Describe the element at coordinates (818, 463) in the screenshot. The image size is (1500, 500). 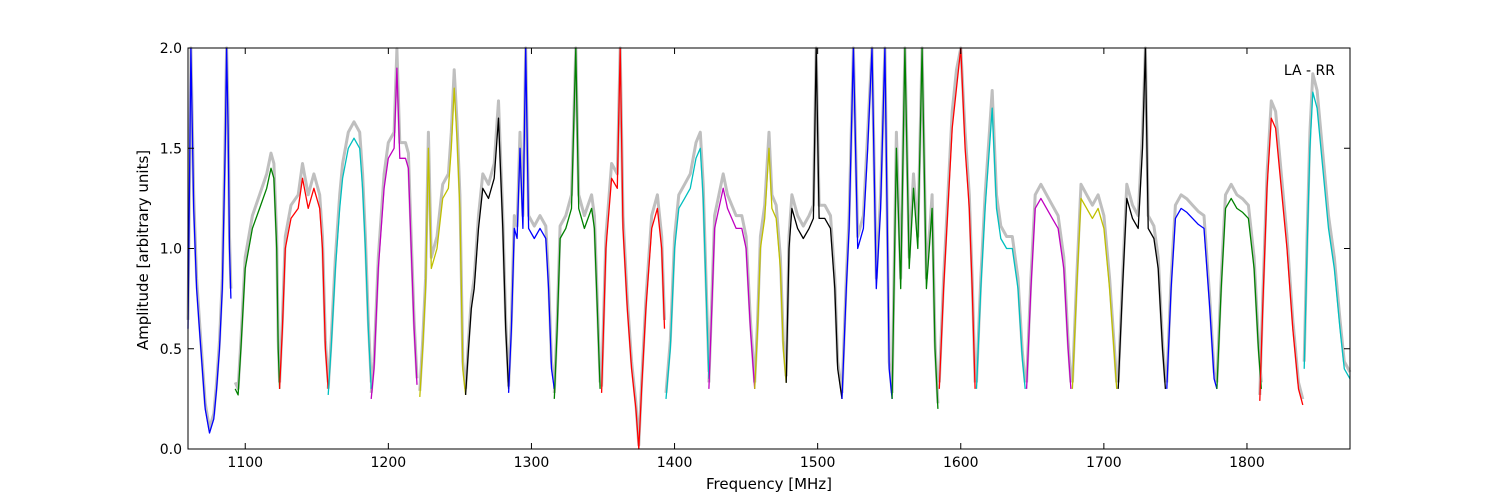
I see `x-tick-label: 1500` at that location.